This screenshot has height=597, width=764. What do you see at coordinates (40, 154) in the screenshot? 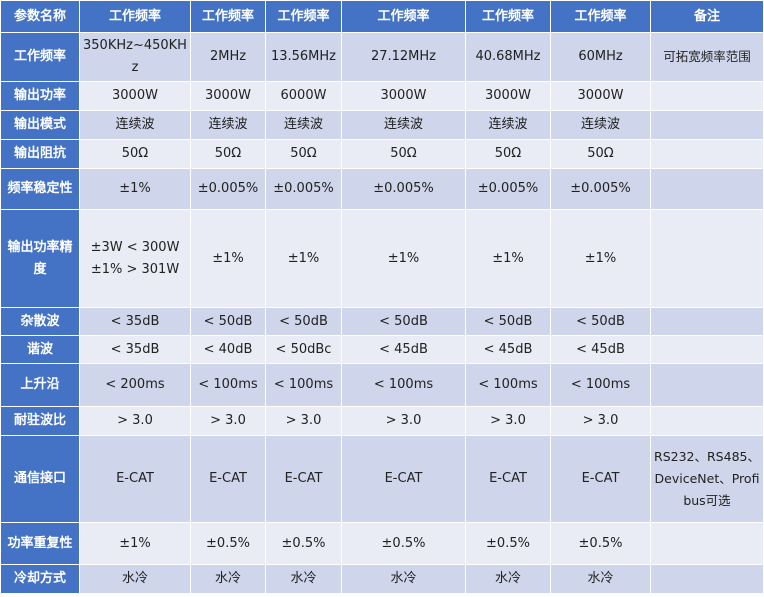
I see `row-label: 输出阻抗` at bounding box center [40, 154].